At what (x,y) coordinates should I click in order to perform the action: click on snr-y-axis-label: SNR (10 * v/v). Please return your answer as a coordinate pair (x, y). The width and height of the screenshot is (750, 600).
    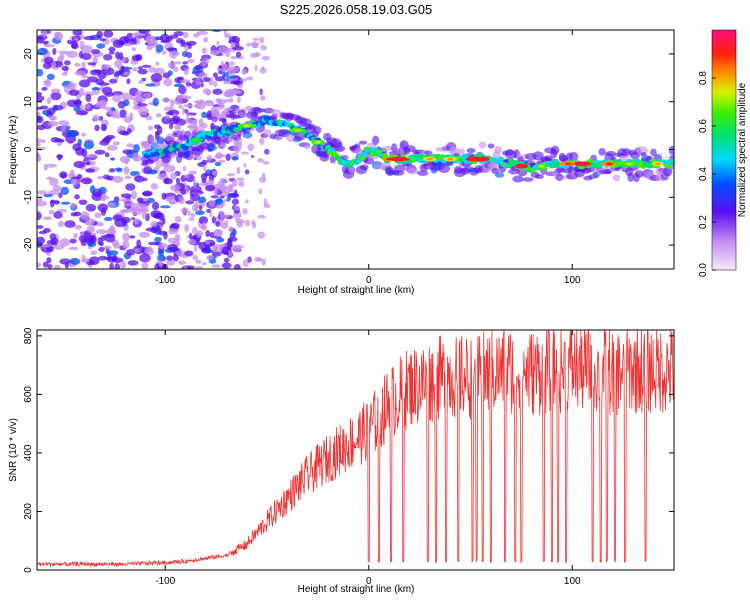
    Looking at the image, I should click on (13, 450).